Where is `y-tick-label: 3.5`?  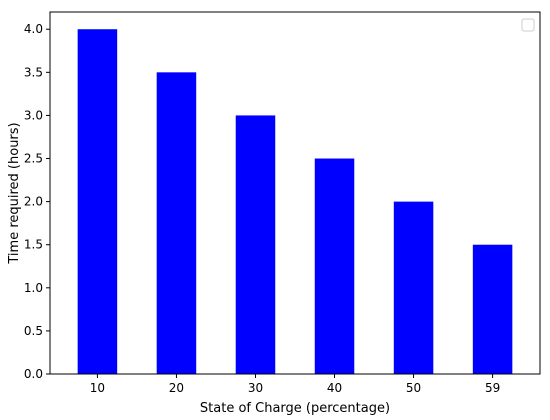
y-tick-label: 3.5 is located at coordinates (33, 72).